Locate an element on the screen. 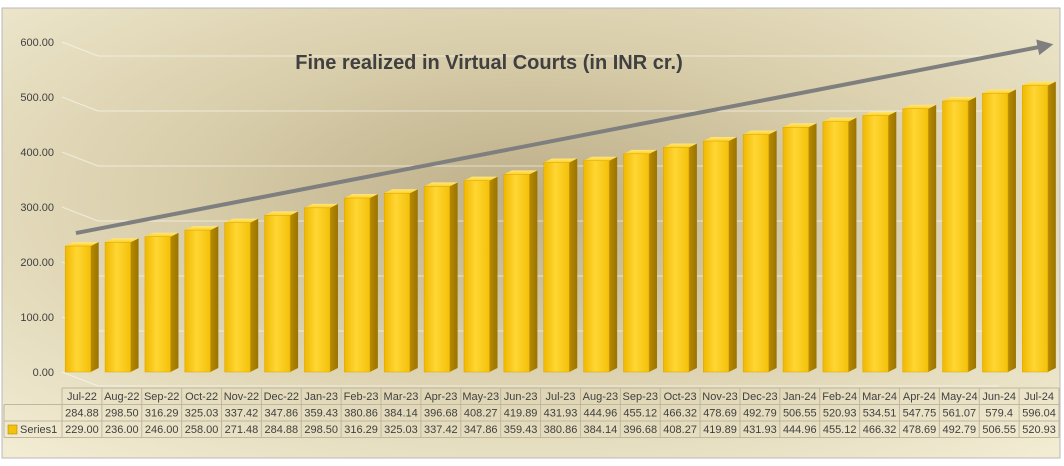 The height and width of the screenshot is (466, 1064). table-cell-row2: 478.69 is located at coordinates (720, 414).